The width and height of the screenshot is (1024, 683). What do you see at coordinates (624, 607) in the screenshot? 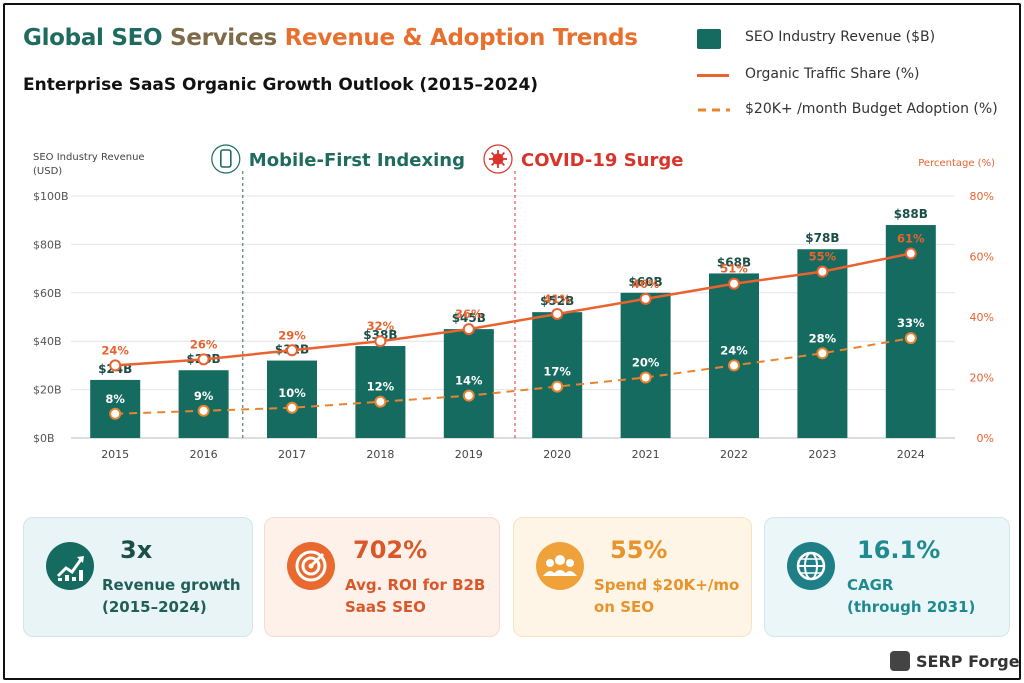
I see `stat-desc-line2: on SEO` at bounding box center [624, 607].